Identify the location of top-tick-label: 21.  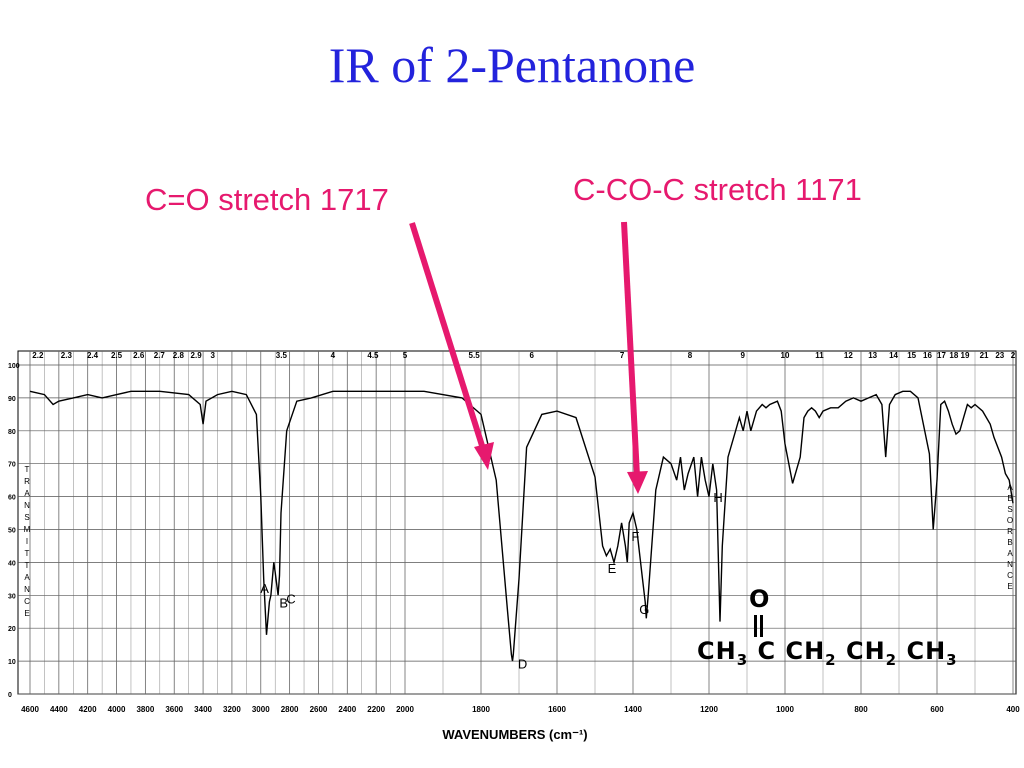
(984, 355).